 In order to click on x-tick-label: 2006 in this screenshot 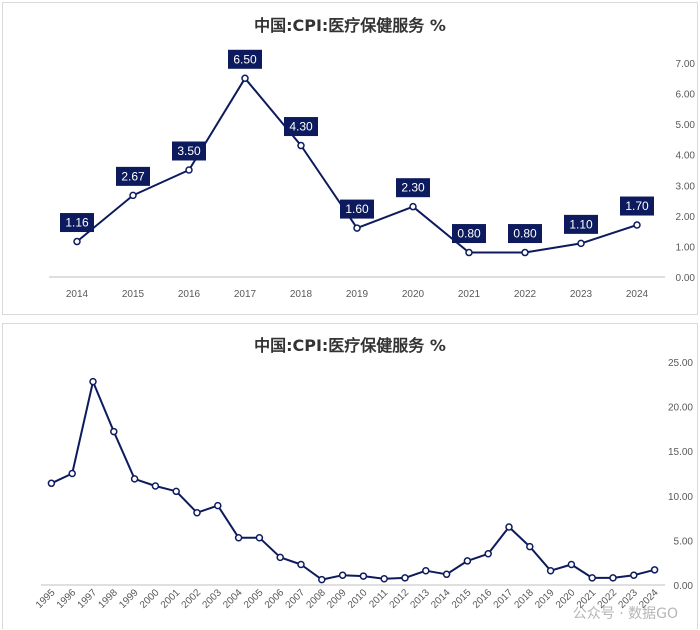, I will do `click(275, 599)`.